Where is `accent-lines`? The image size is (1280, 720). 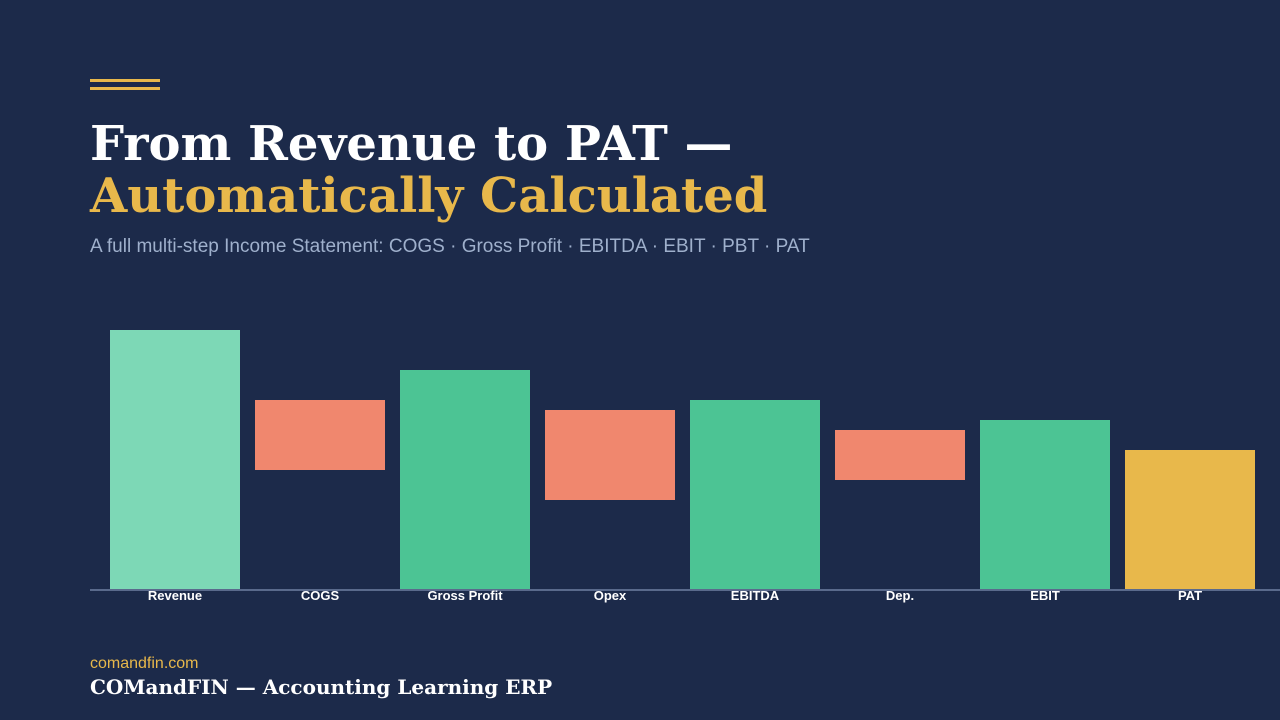
accent-lines is located at coordinates (125, 85).